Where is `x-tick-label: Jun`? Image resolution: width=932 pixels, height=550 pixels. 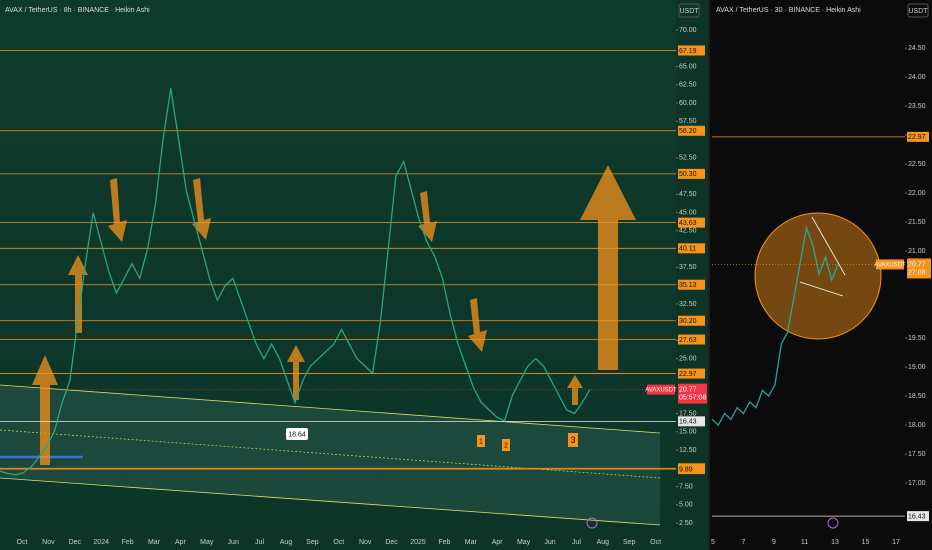
x-tick-label: Jun is located at coordinates (549, 542).